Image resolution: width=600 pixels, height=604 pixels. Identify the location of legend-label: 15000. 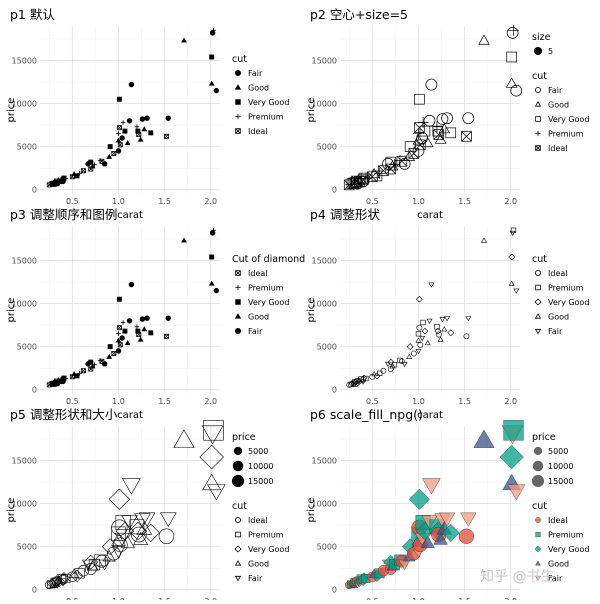
(560, 481).